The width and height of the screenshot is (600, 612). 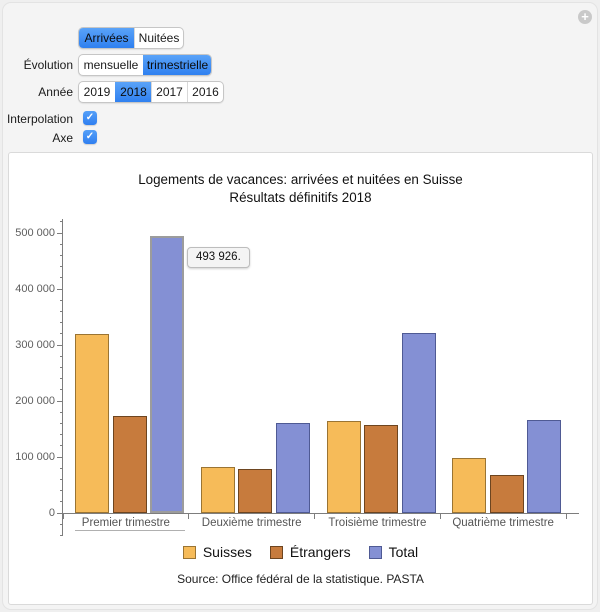 What do you see at coordinates (111, 65) in the screenshot?
I see `evolution-option-mensuelle: mensuelle` at bounding box center [111, 65].